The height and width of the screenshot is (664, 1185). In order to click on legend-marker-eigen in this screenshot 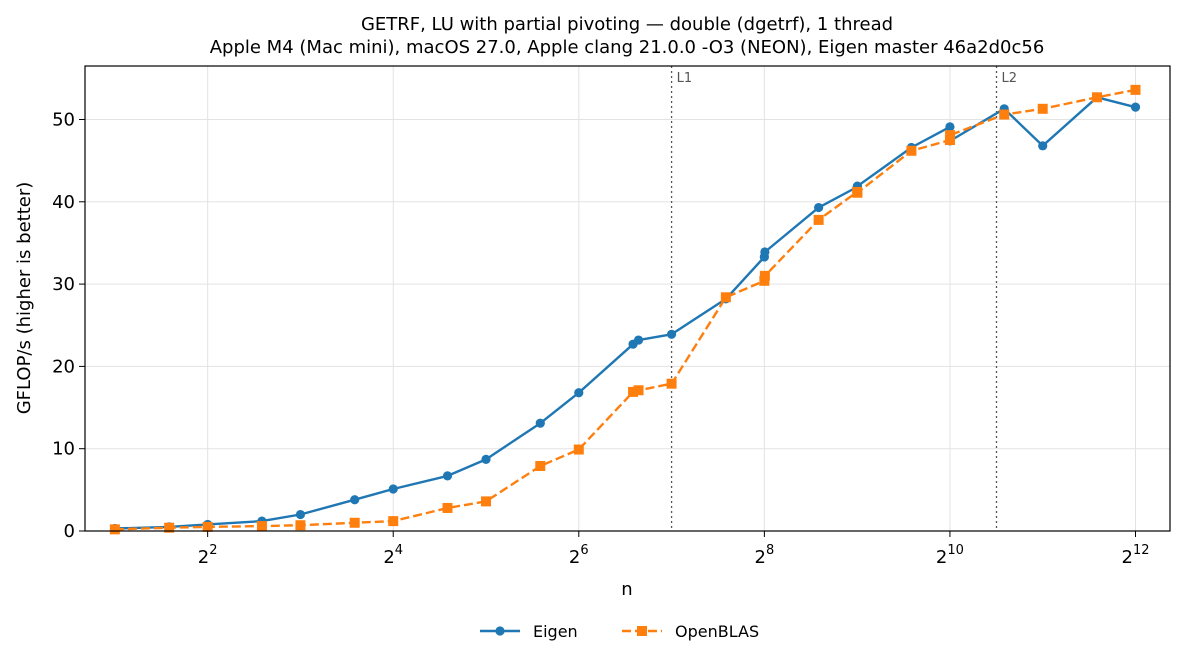, I will do `click(500, 631)`.